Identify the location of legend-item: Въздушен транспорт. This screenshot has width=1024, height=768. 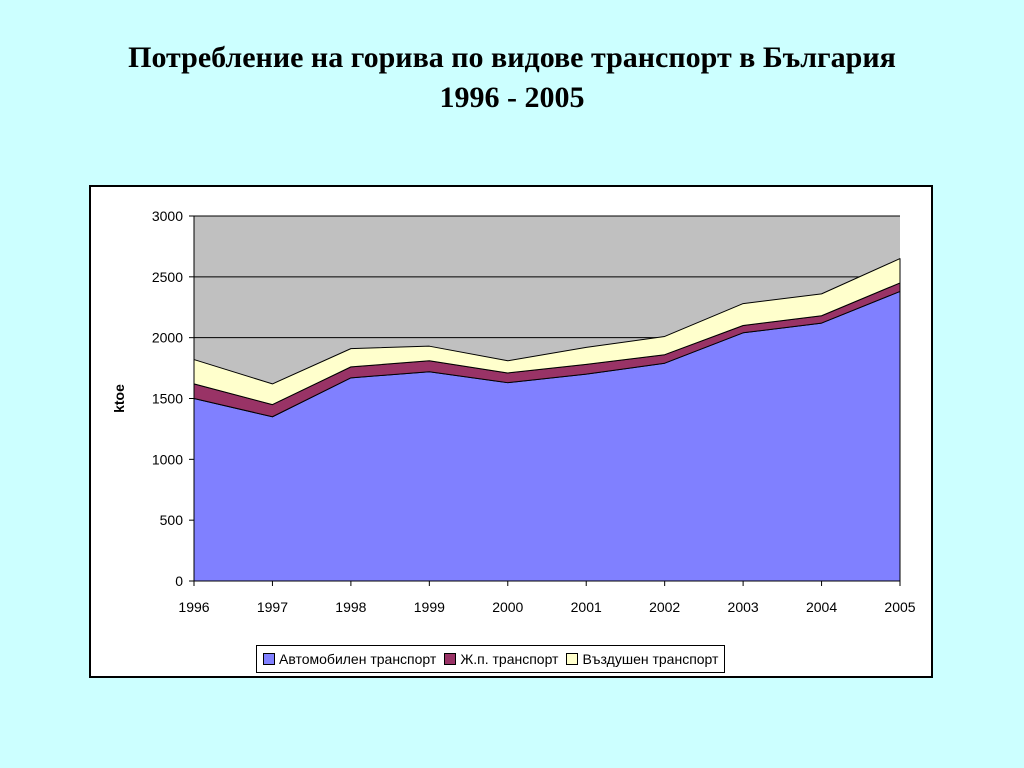
(642, 659).